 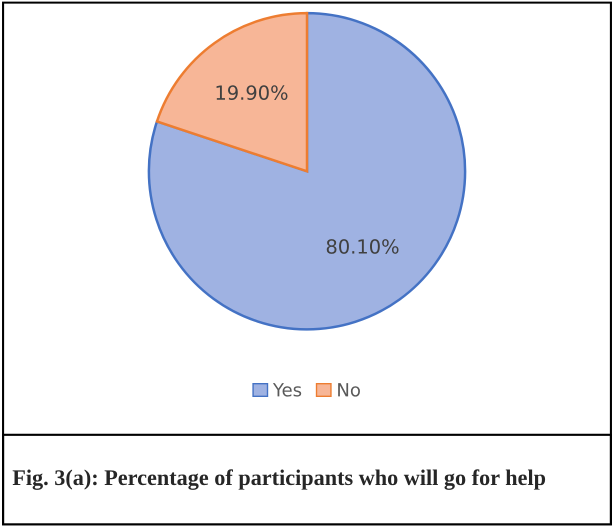 I want to click on legend-label: Yes, so click(x=287, y=390).